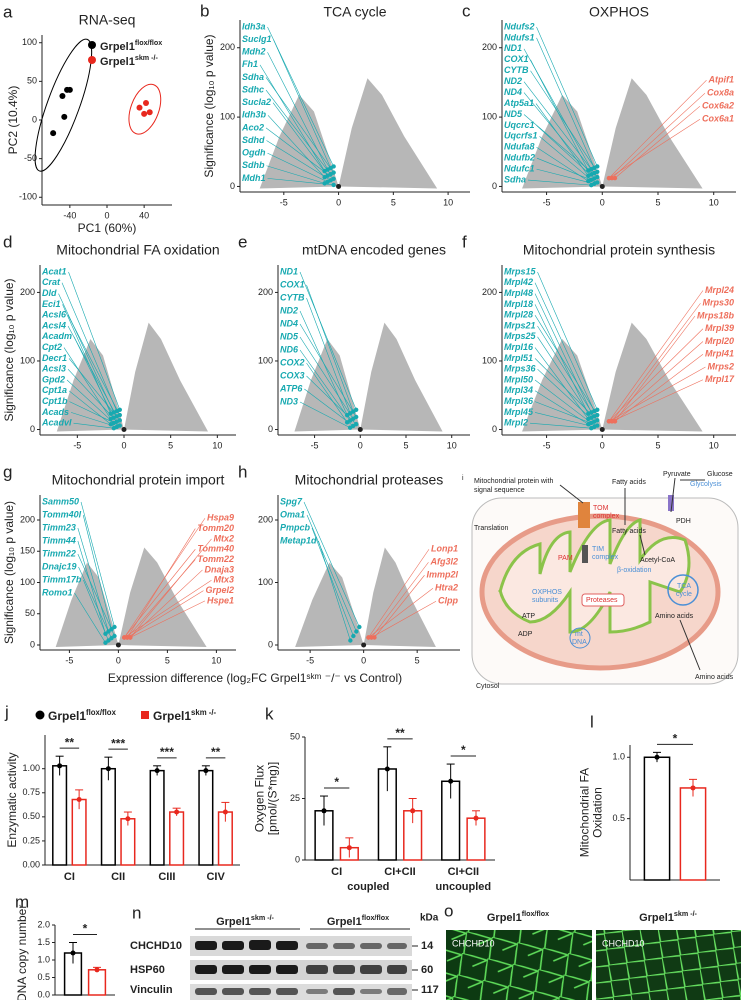 The height and width of the screenshot is (1000, 741). I want to click on inner-membrane, so click(594, 576).